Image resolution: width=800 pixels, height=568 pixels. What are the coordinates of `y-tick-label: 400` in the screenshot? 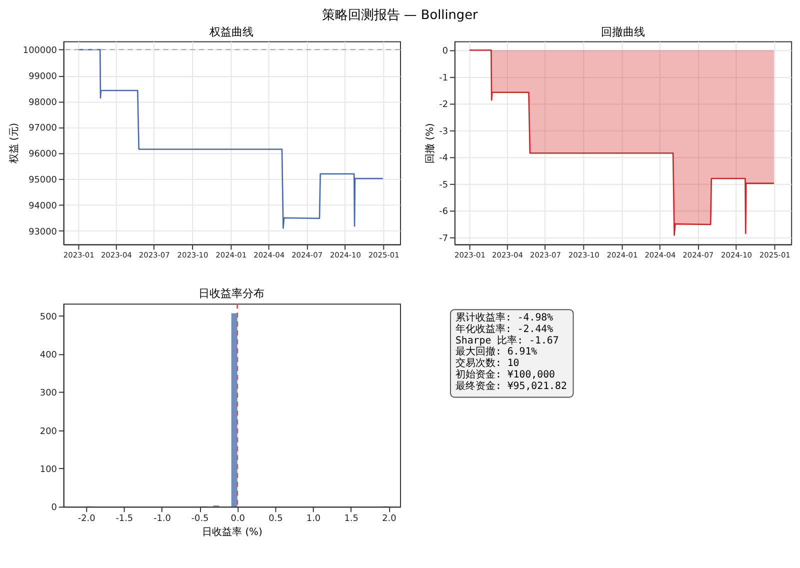 It's located at (49, 355).